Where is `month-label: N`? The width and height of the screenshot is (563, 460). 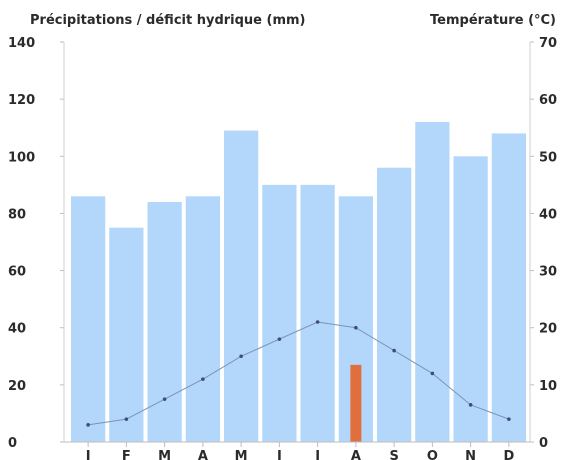
month-label: N is located at coordinates (470, 454).